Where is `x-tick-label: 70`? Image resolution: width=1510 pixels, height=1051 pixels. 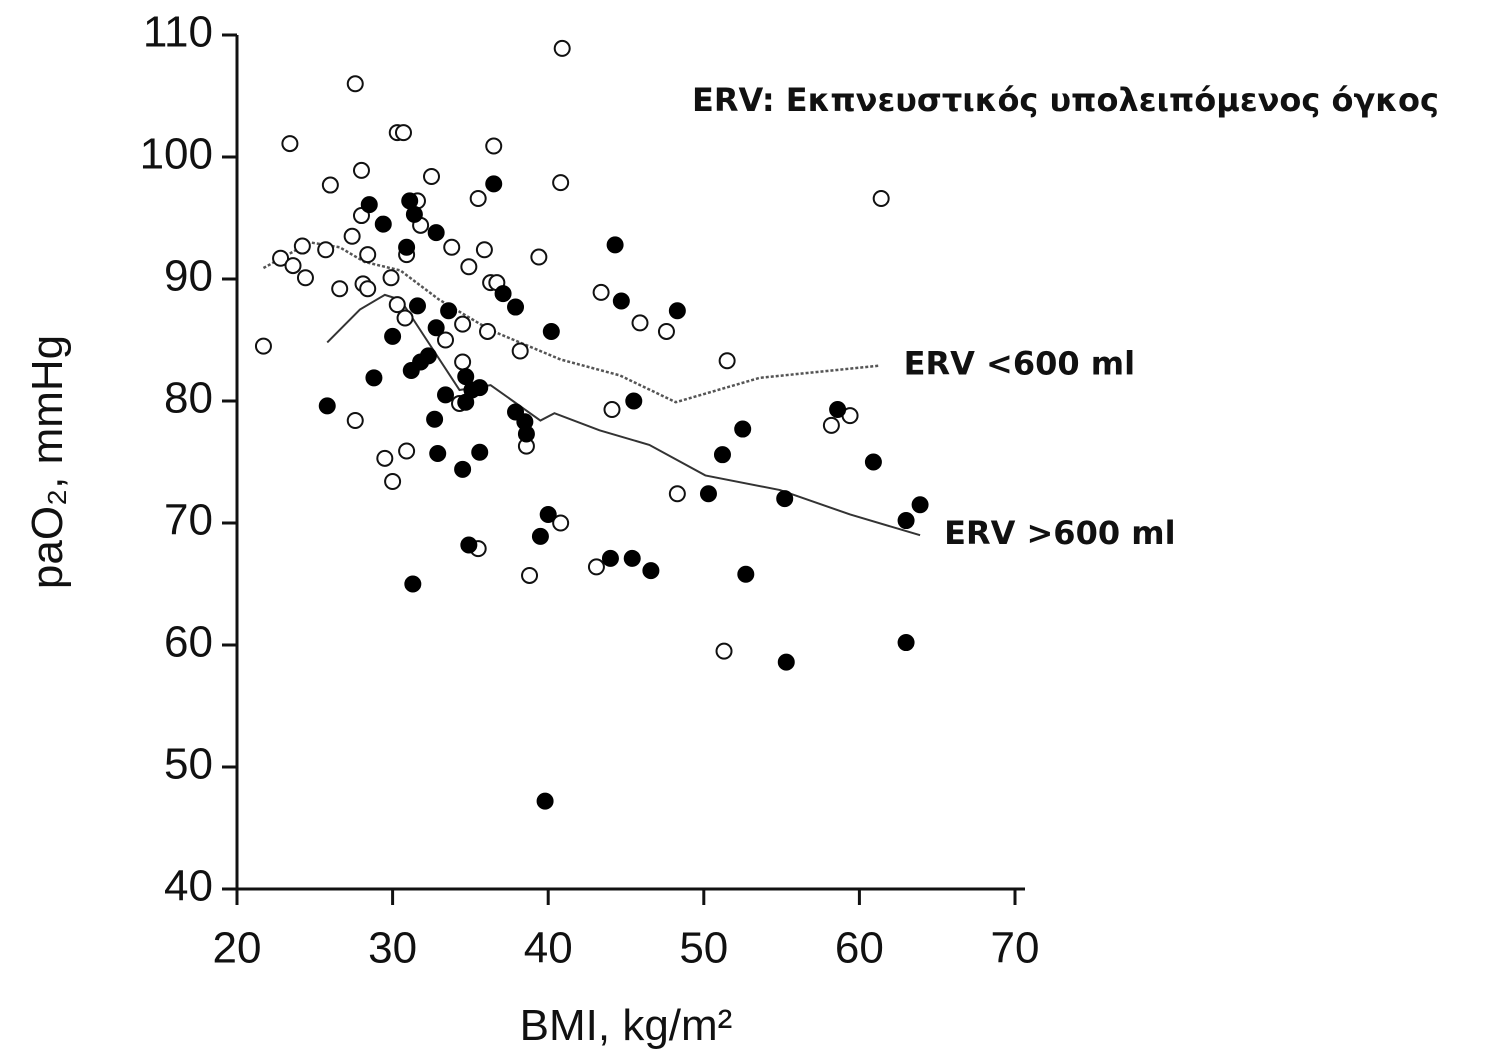 x-tick-label: 70 is located at coordinates (1015, 948).